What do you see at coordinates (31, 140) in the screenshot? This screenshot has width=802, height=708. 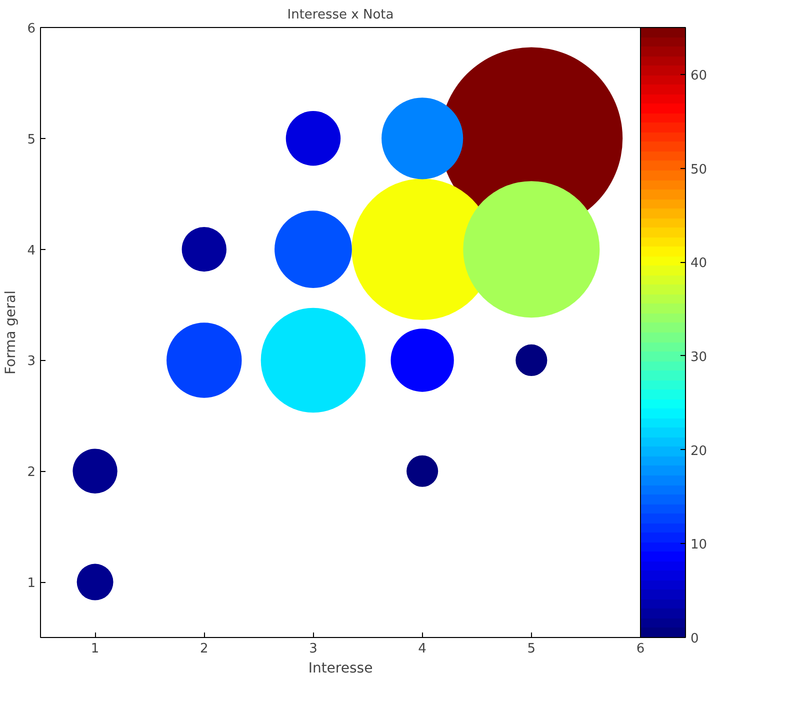 I see `y-tick-label: 5` at bounding box center [31, 140].